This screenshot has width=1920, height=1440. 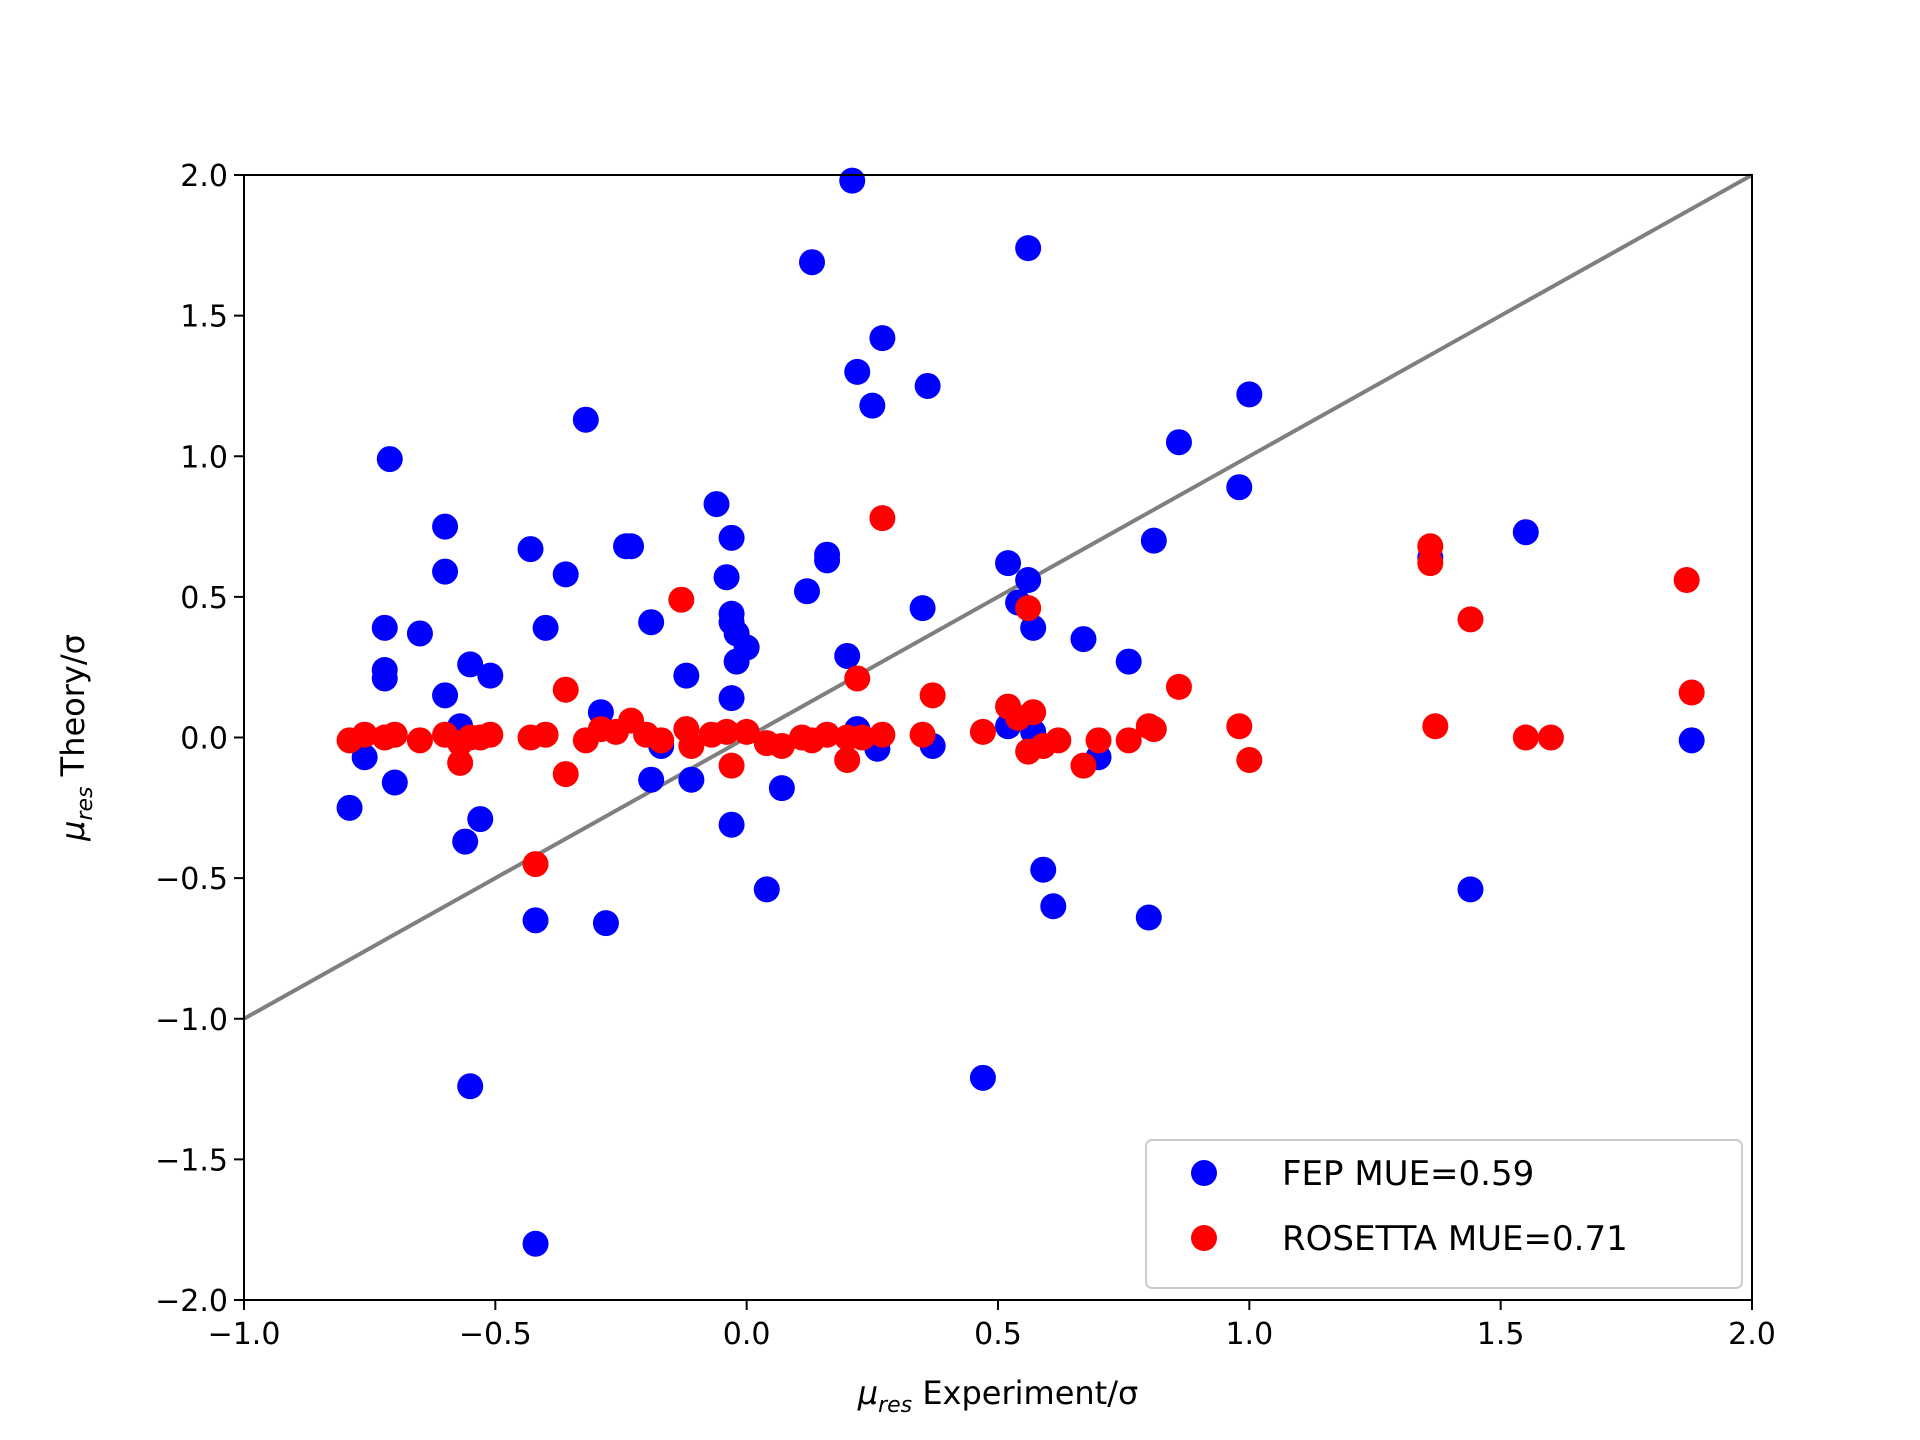 What do you see at coordinates (191, 1301) in the screenshot?
I see `y-tick-label-0: −2.0` at bounding box center [191, 1301].